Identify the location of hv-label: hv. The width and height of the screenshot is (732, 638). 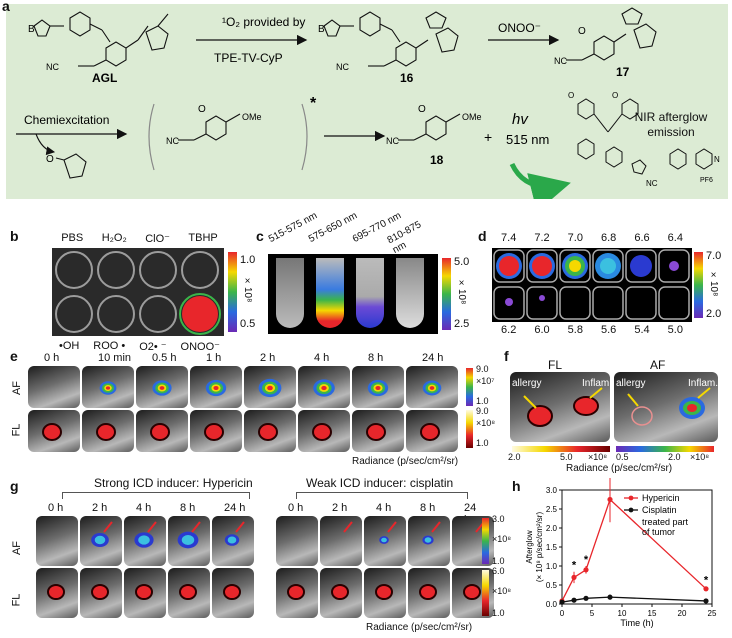
(520, 119).